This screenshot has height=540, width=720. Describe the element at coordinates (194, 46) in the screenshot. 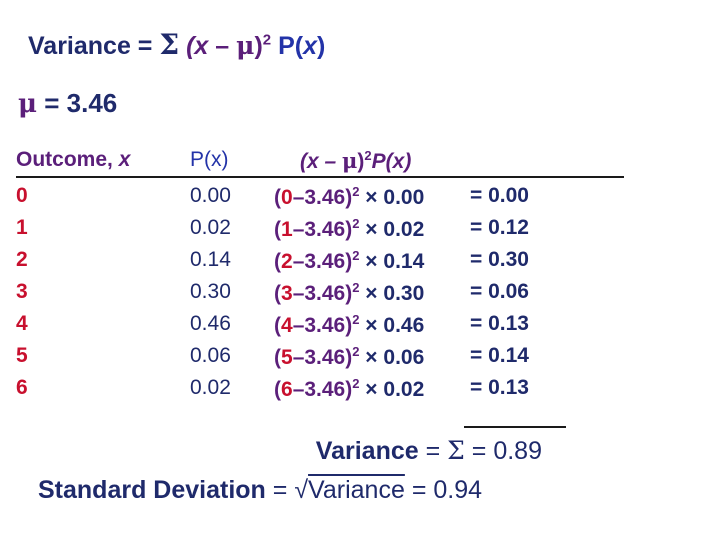

I see `formula-open: (x` at that location.